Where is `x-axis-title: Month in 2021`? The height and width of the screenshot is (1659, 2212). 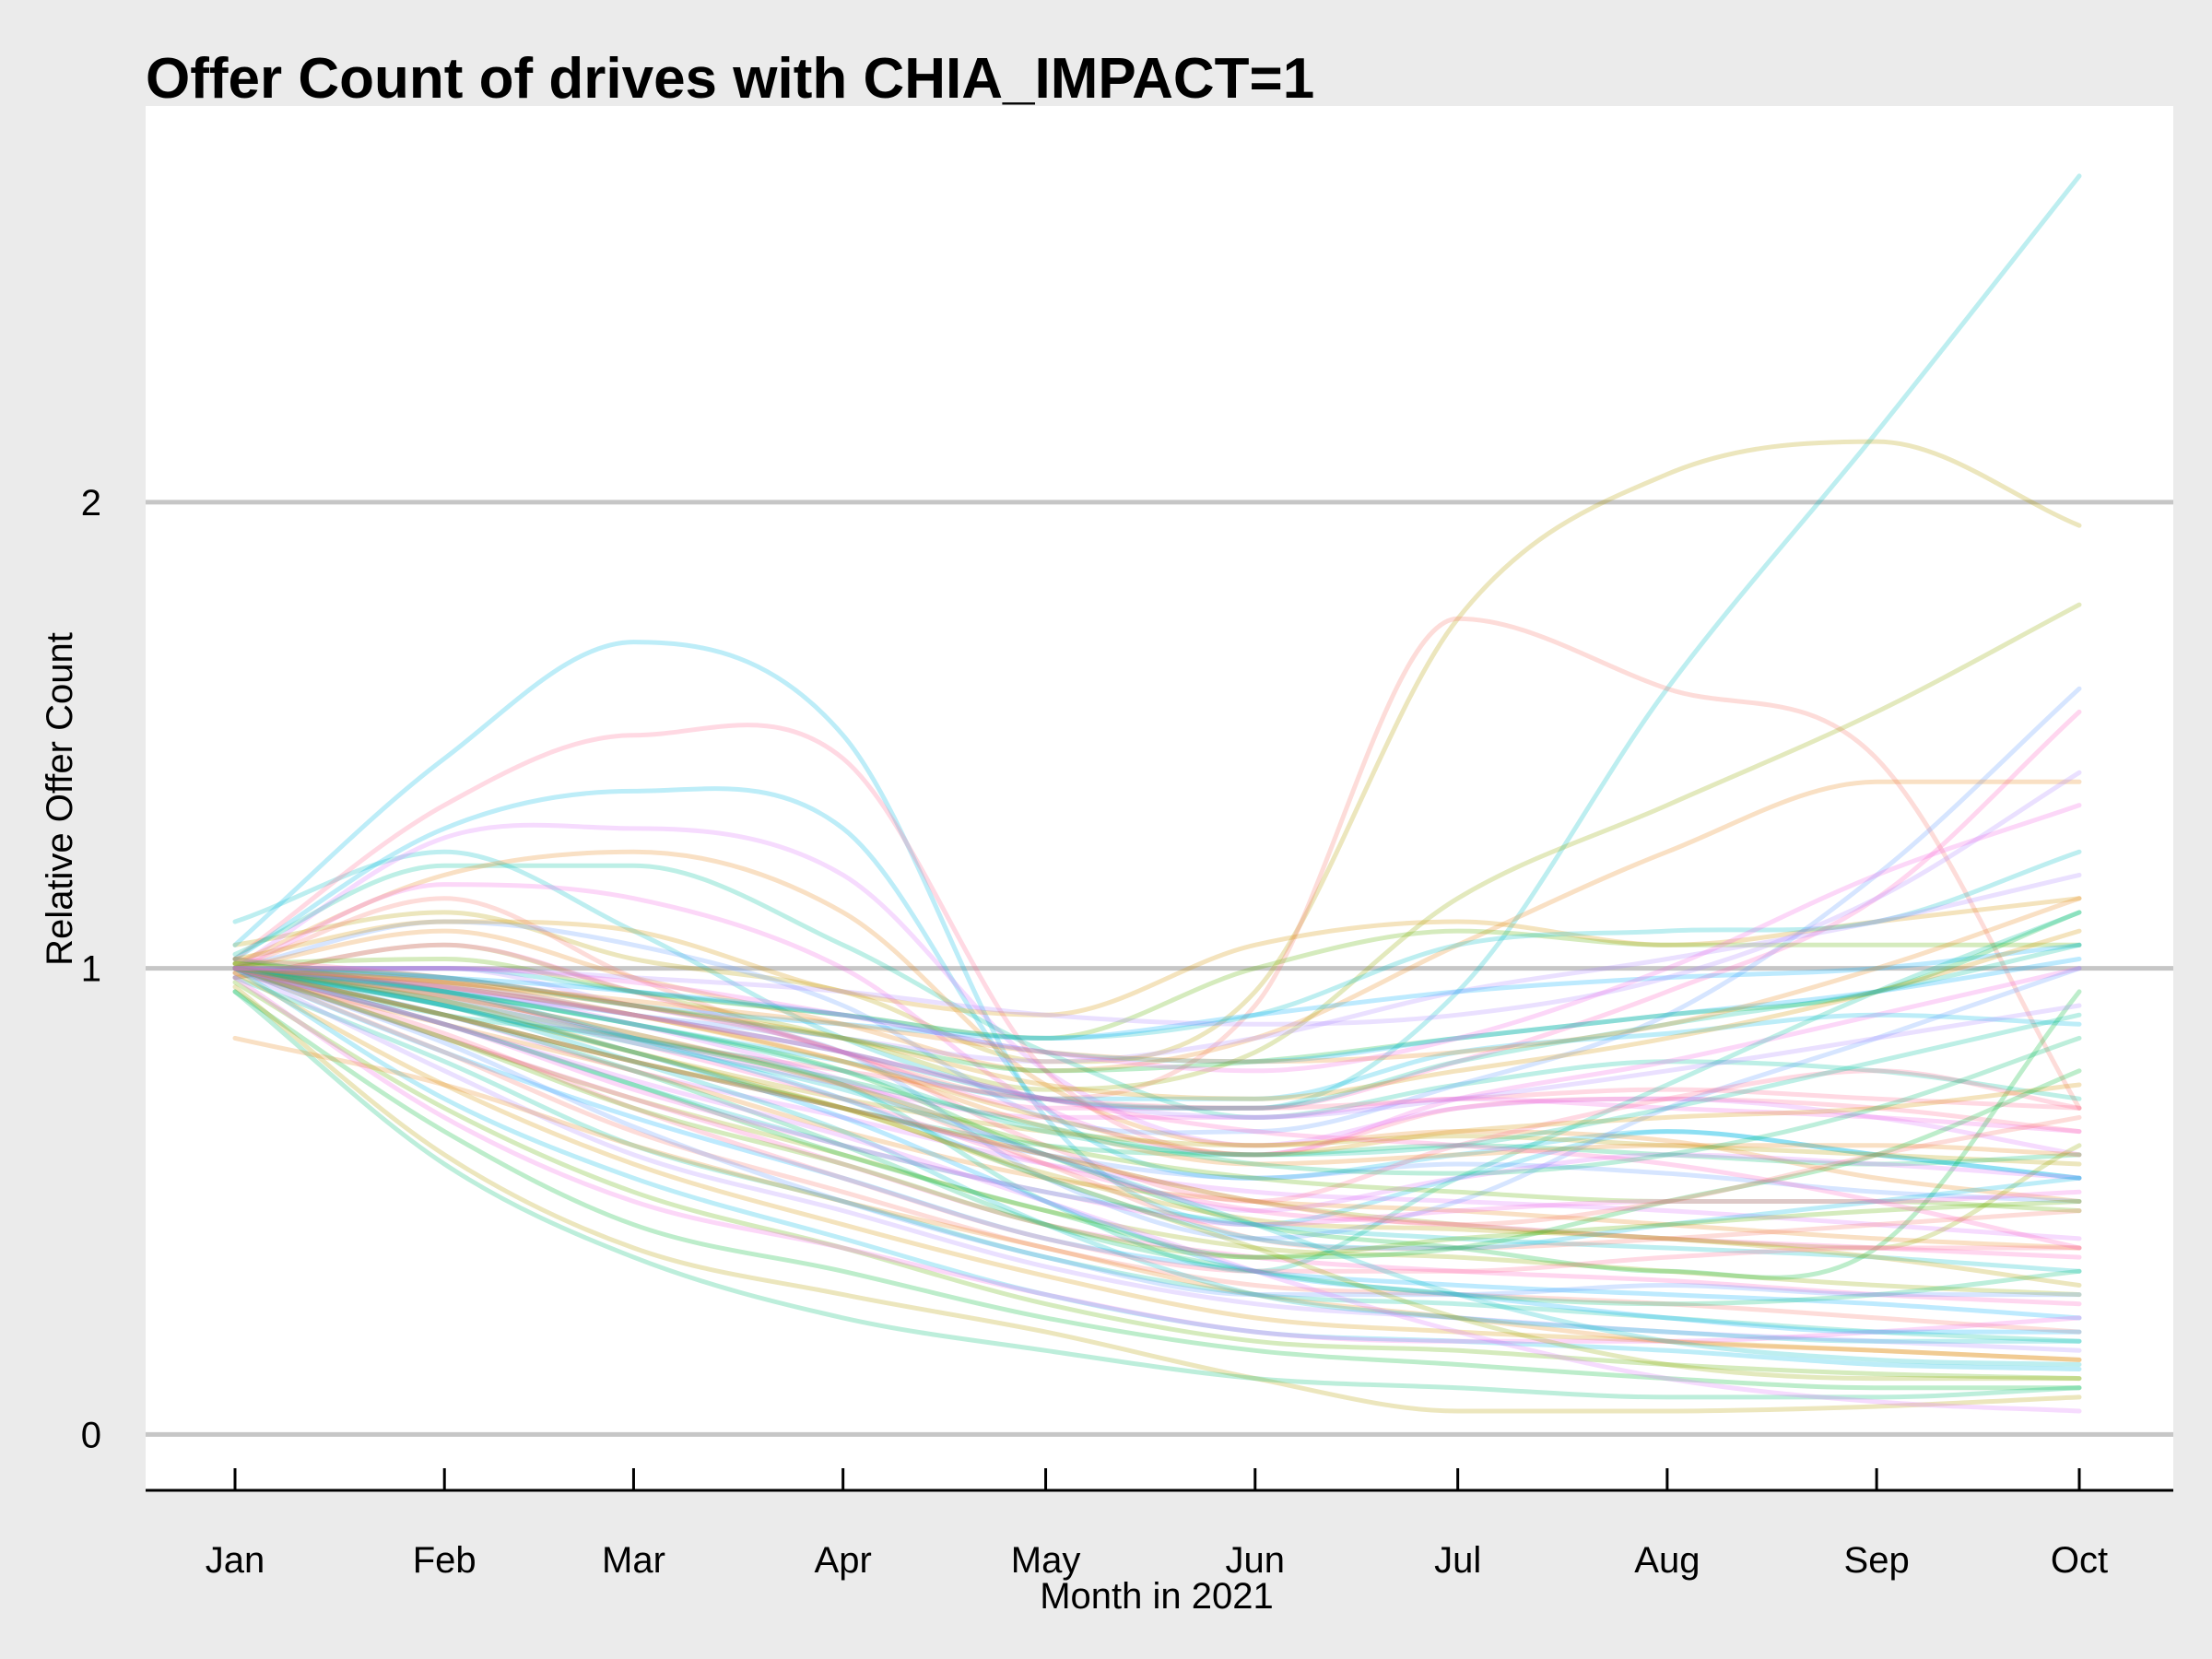
x-axis-title: Month in 2021 is located at coordinates (1157, 1596).